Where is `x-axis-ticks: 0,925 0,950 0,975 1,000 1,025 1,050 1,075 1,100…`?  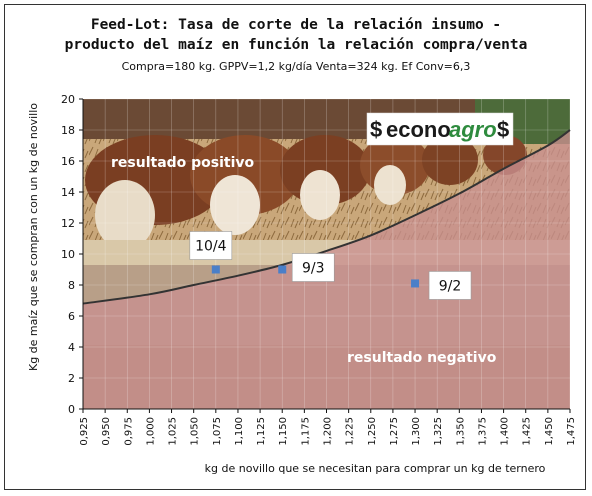 x-axis-ticks: 0,925 0,950 0,975 1,000 1,025 1,050 1,075 1,100… is located at coordinates (328, 427).